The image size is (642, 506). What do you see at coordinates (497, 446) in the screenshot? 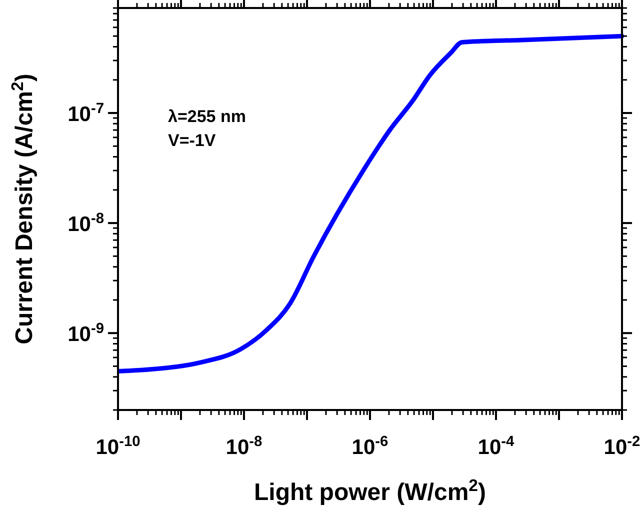
I see `x-tick-label: 10$^{-4}$` at bounding box center [497, 446].